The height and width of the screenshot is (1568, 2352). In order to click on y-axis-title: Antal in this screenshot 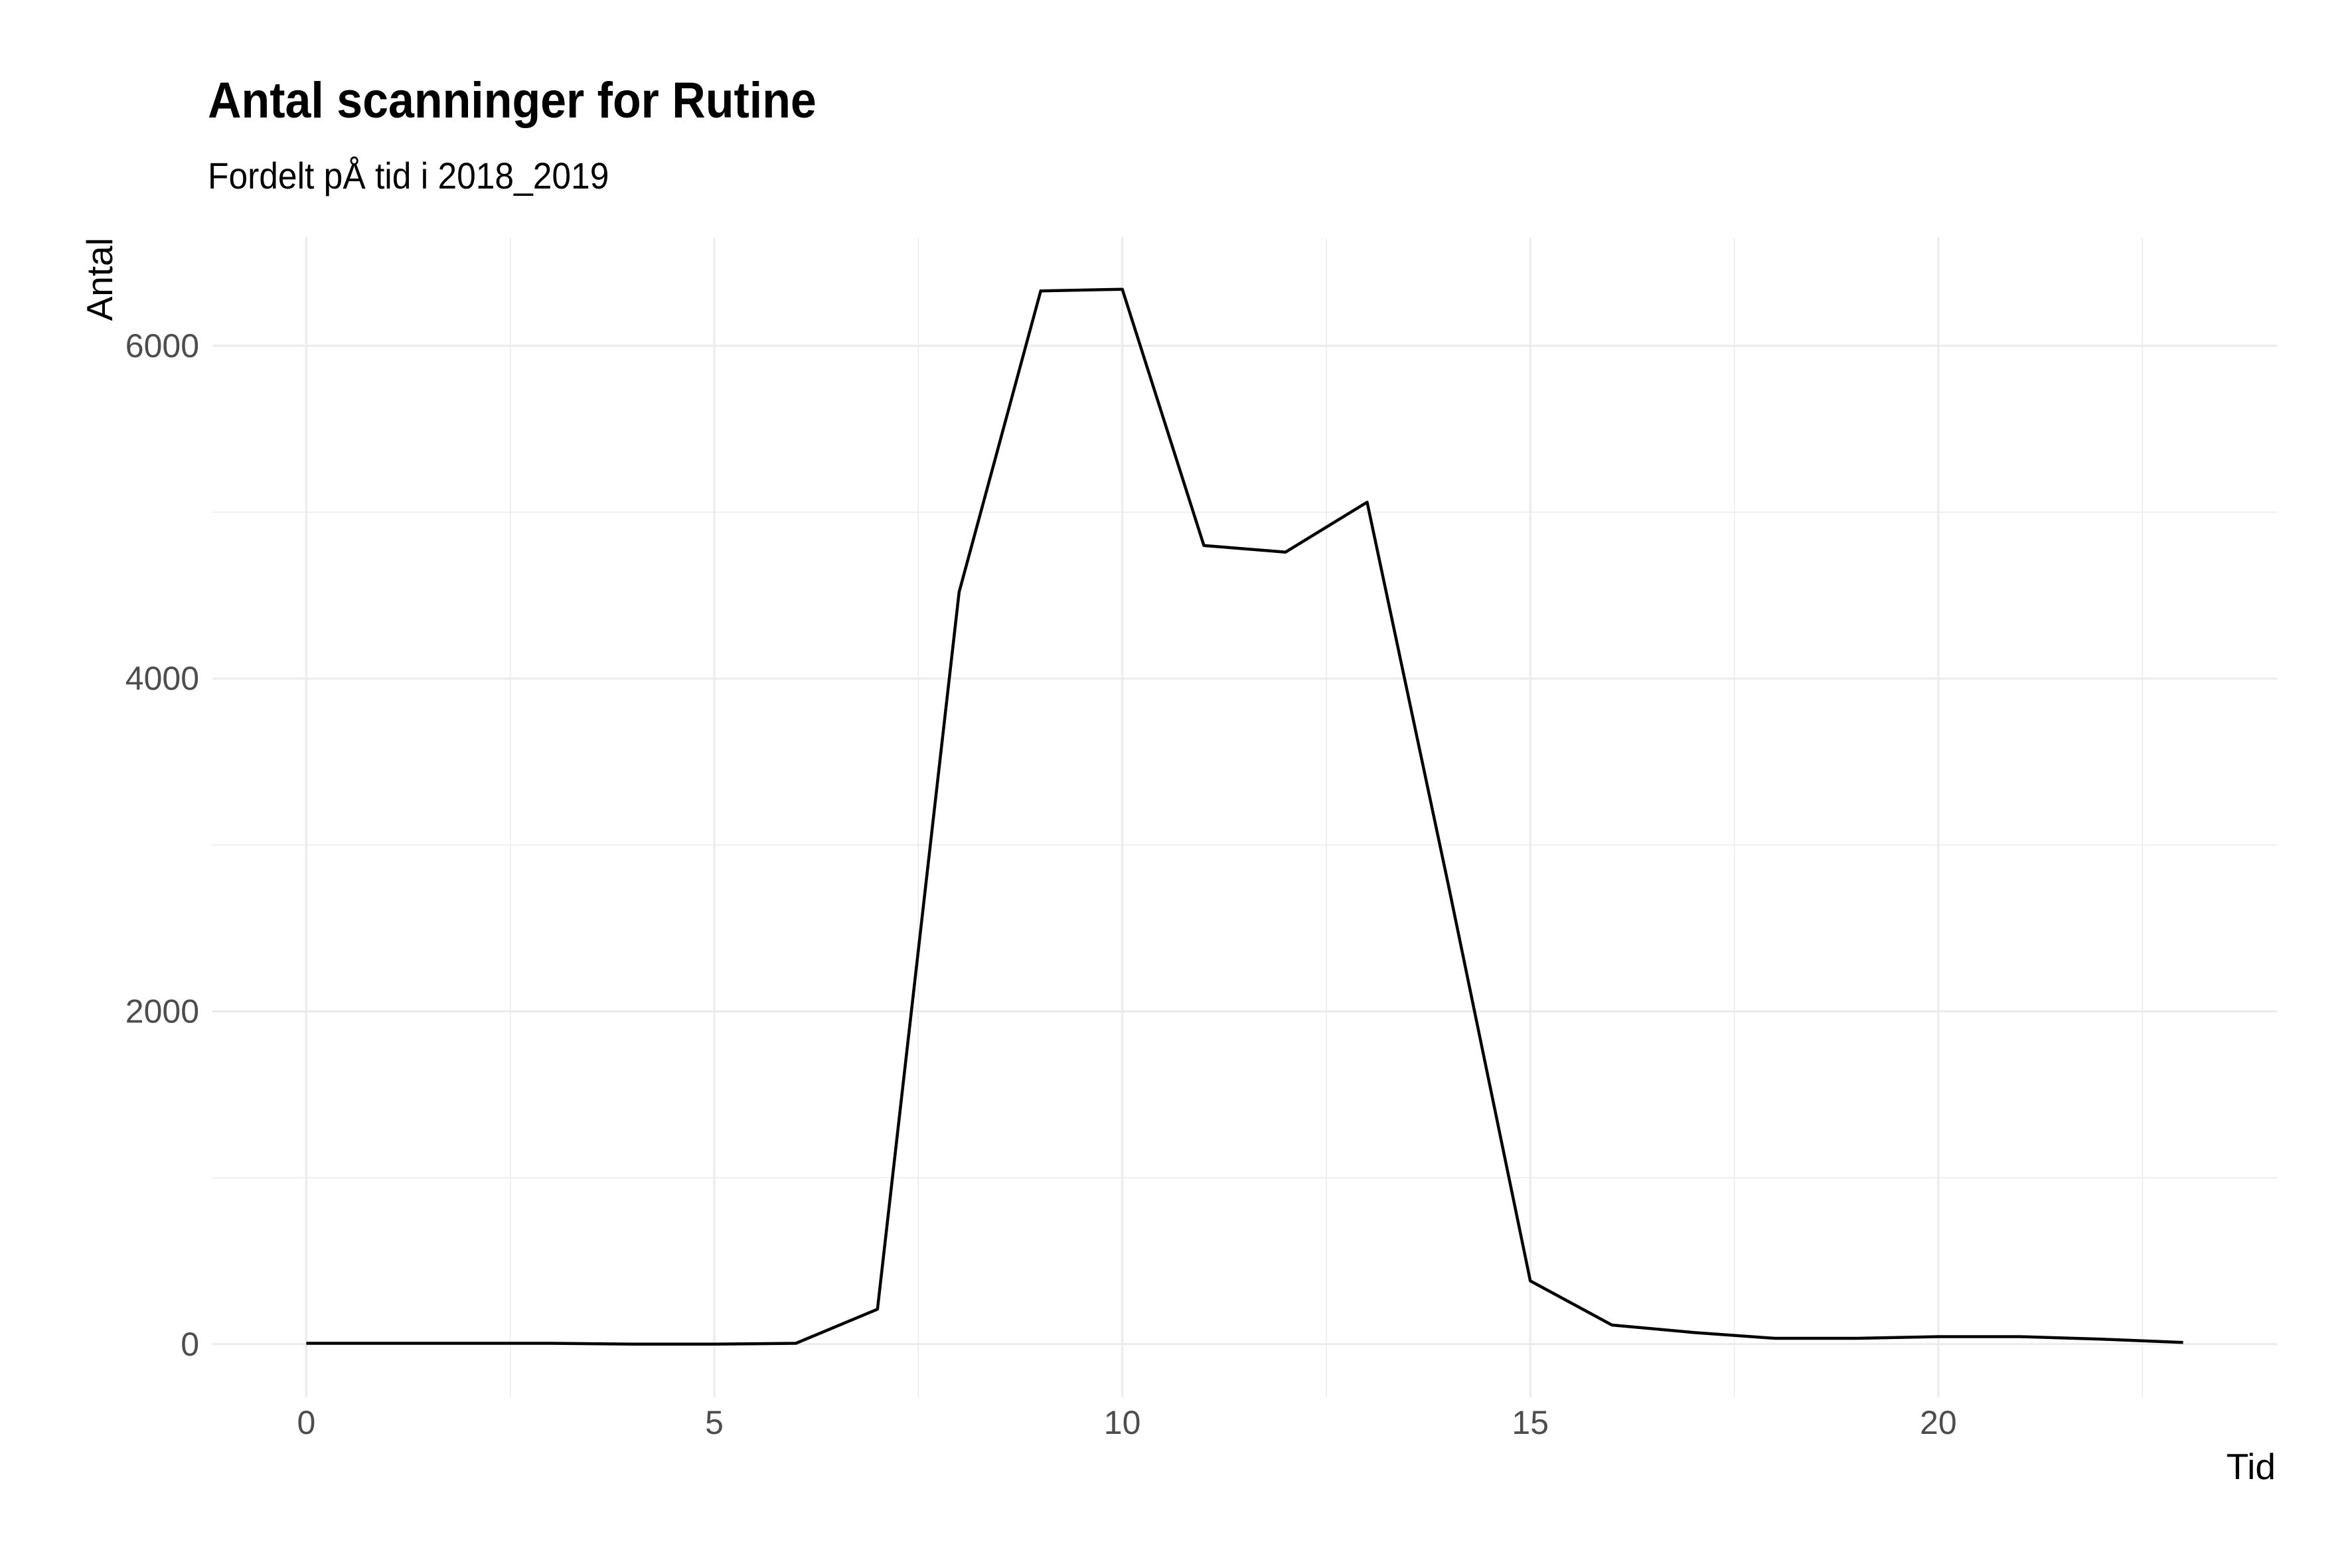, I will do `click(100, 279)`.